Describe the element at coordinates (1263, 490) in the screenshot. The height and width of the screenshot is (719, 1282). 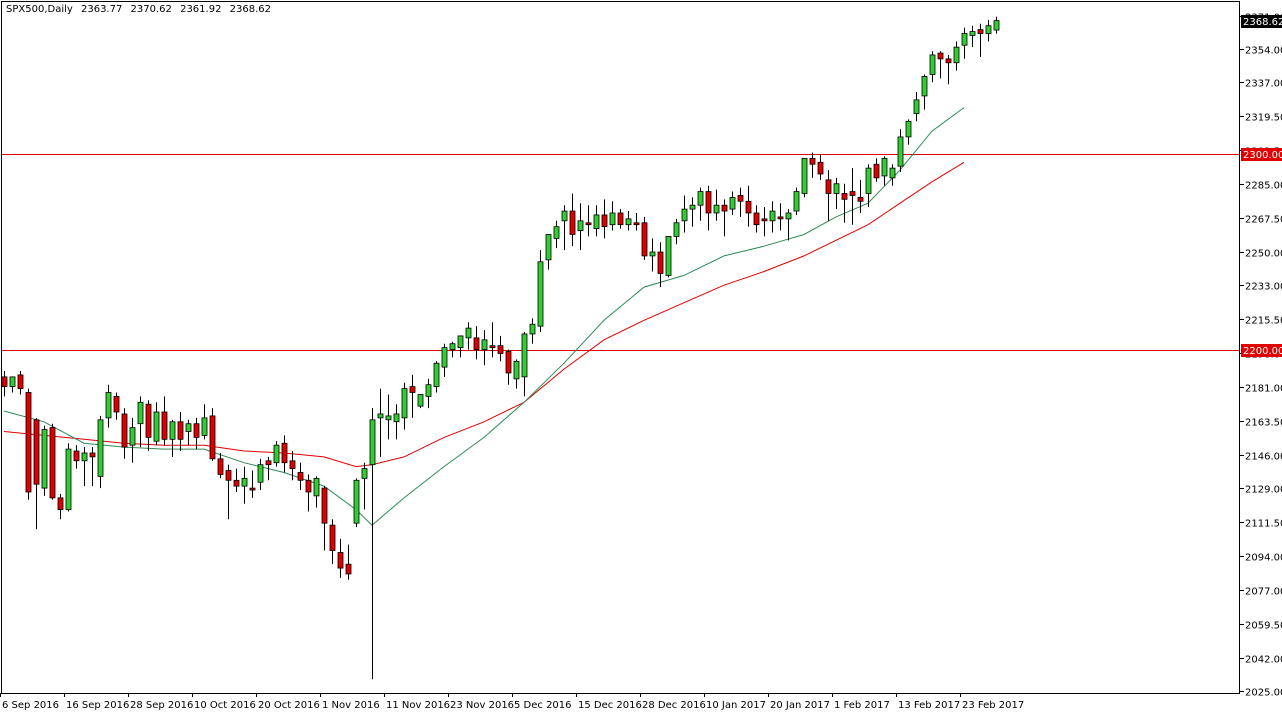
I see `y-tick-label: 2129.00` at that location.